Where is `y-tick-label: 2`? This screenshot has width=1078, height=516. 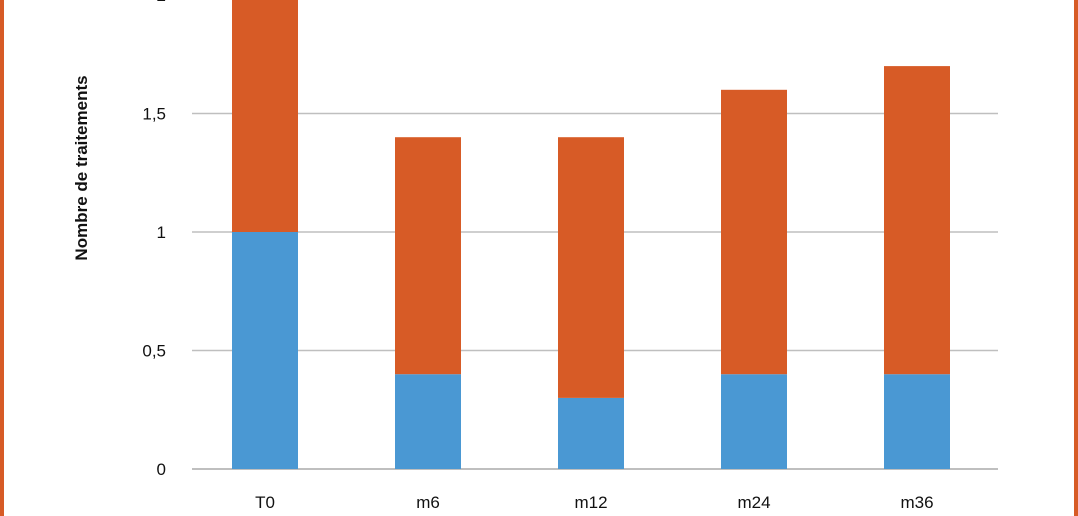 y-tick-label: 2 is located at coordinates (161, 2).